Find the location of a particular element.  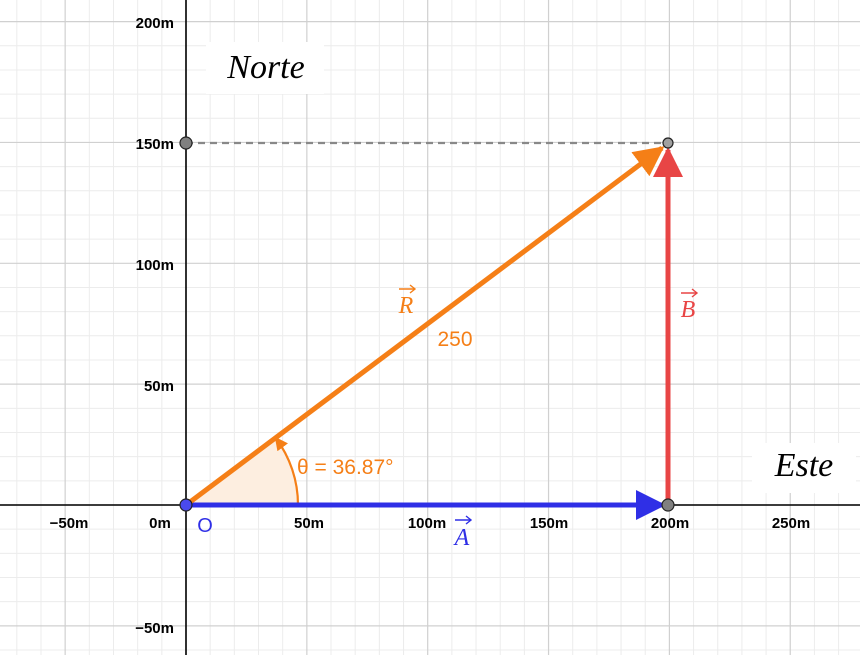

vector-a-label-arrow is located at coordinates (464, 520).